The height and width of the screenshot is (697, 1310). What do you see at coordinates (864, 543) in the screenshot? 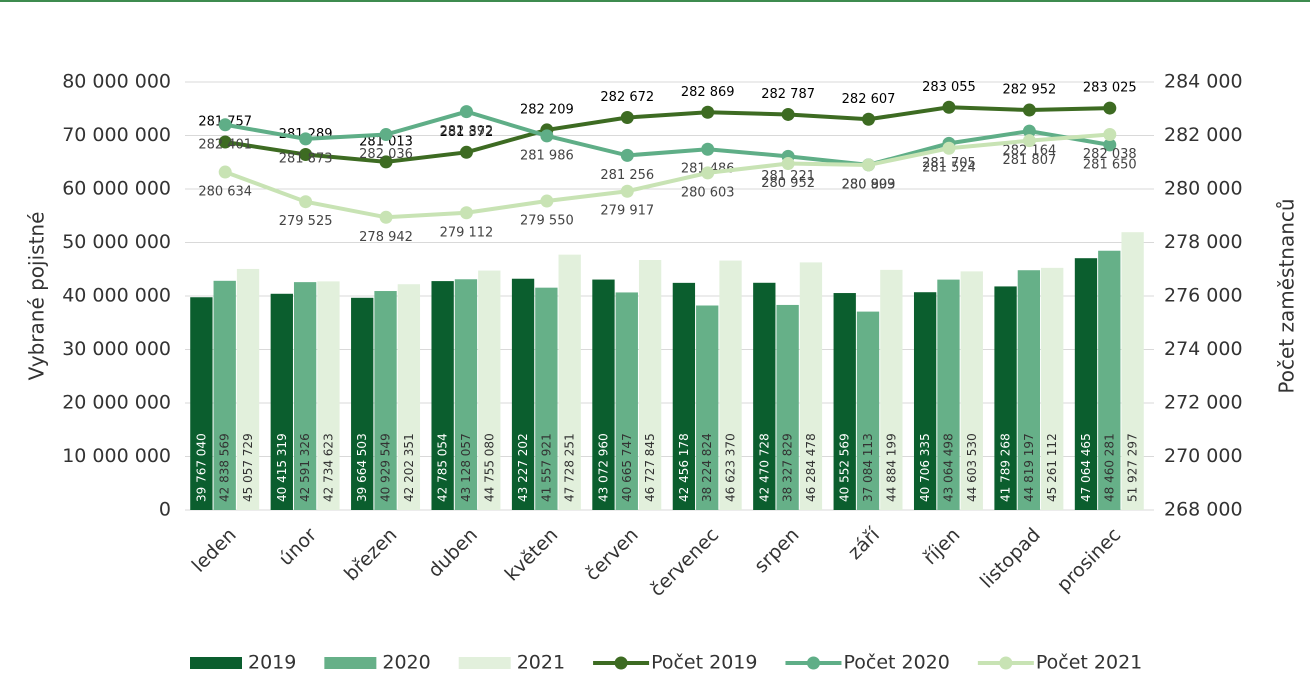
I see `x-tick-label: září` at bounding box center [864, 543].